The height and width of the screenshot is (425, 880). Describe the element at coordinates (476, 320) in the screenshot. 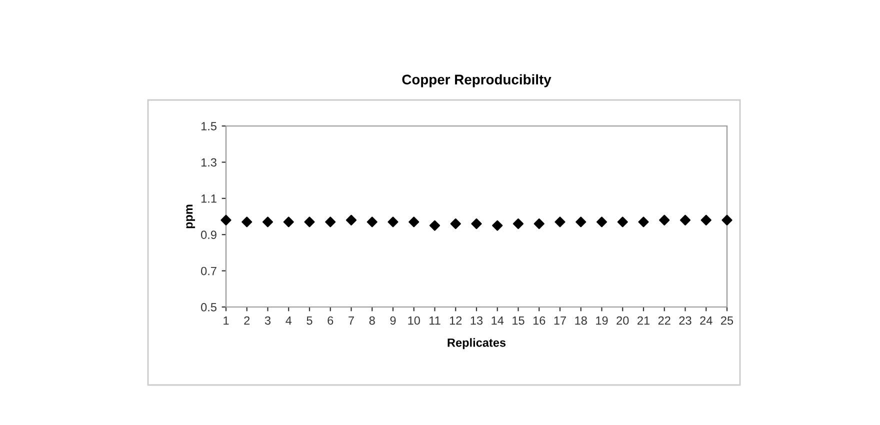

I see `x-tick-label: 13` at that location.